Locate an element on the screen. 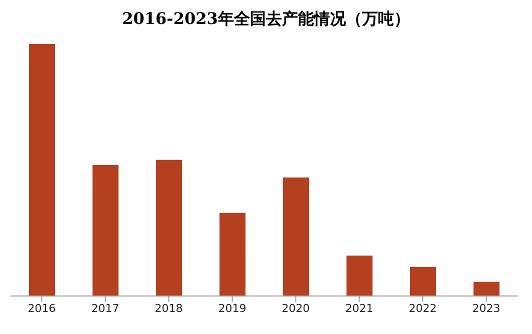 This screenshot has width=532, height=334. x-tick-label: 2022 is located at coordinates (422, 308).